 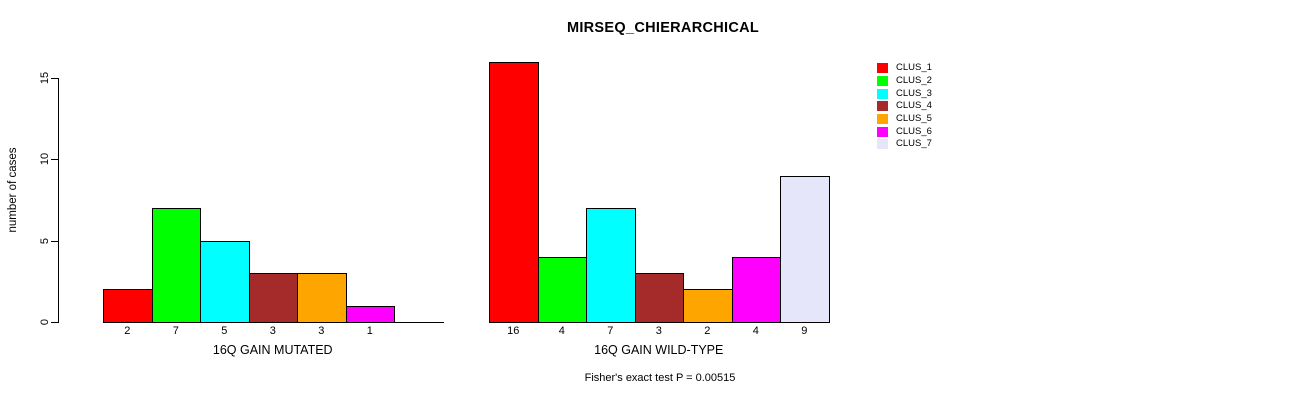 What do you see at coordinates (45, 78) in the screenshot?
I see `y-axis-tick-label: 15` at bounding box center [45, 78].